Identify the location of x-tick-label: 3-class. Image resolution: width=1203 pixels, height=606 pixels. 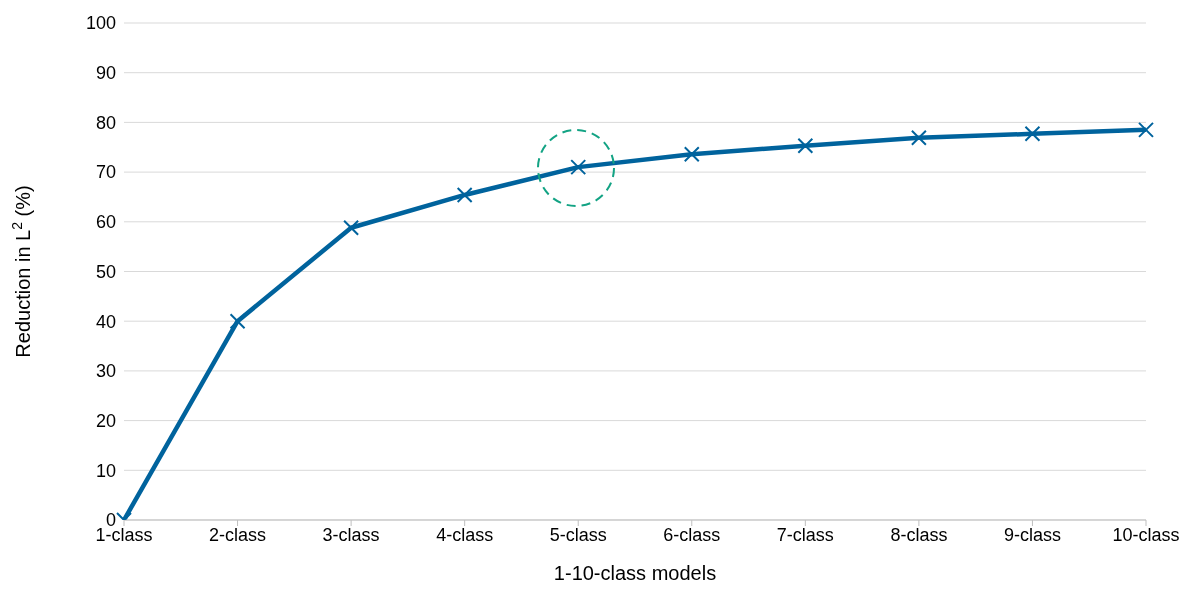
(351, 534).